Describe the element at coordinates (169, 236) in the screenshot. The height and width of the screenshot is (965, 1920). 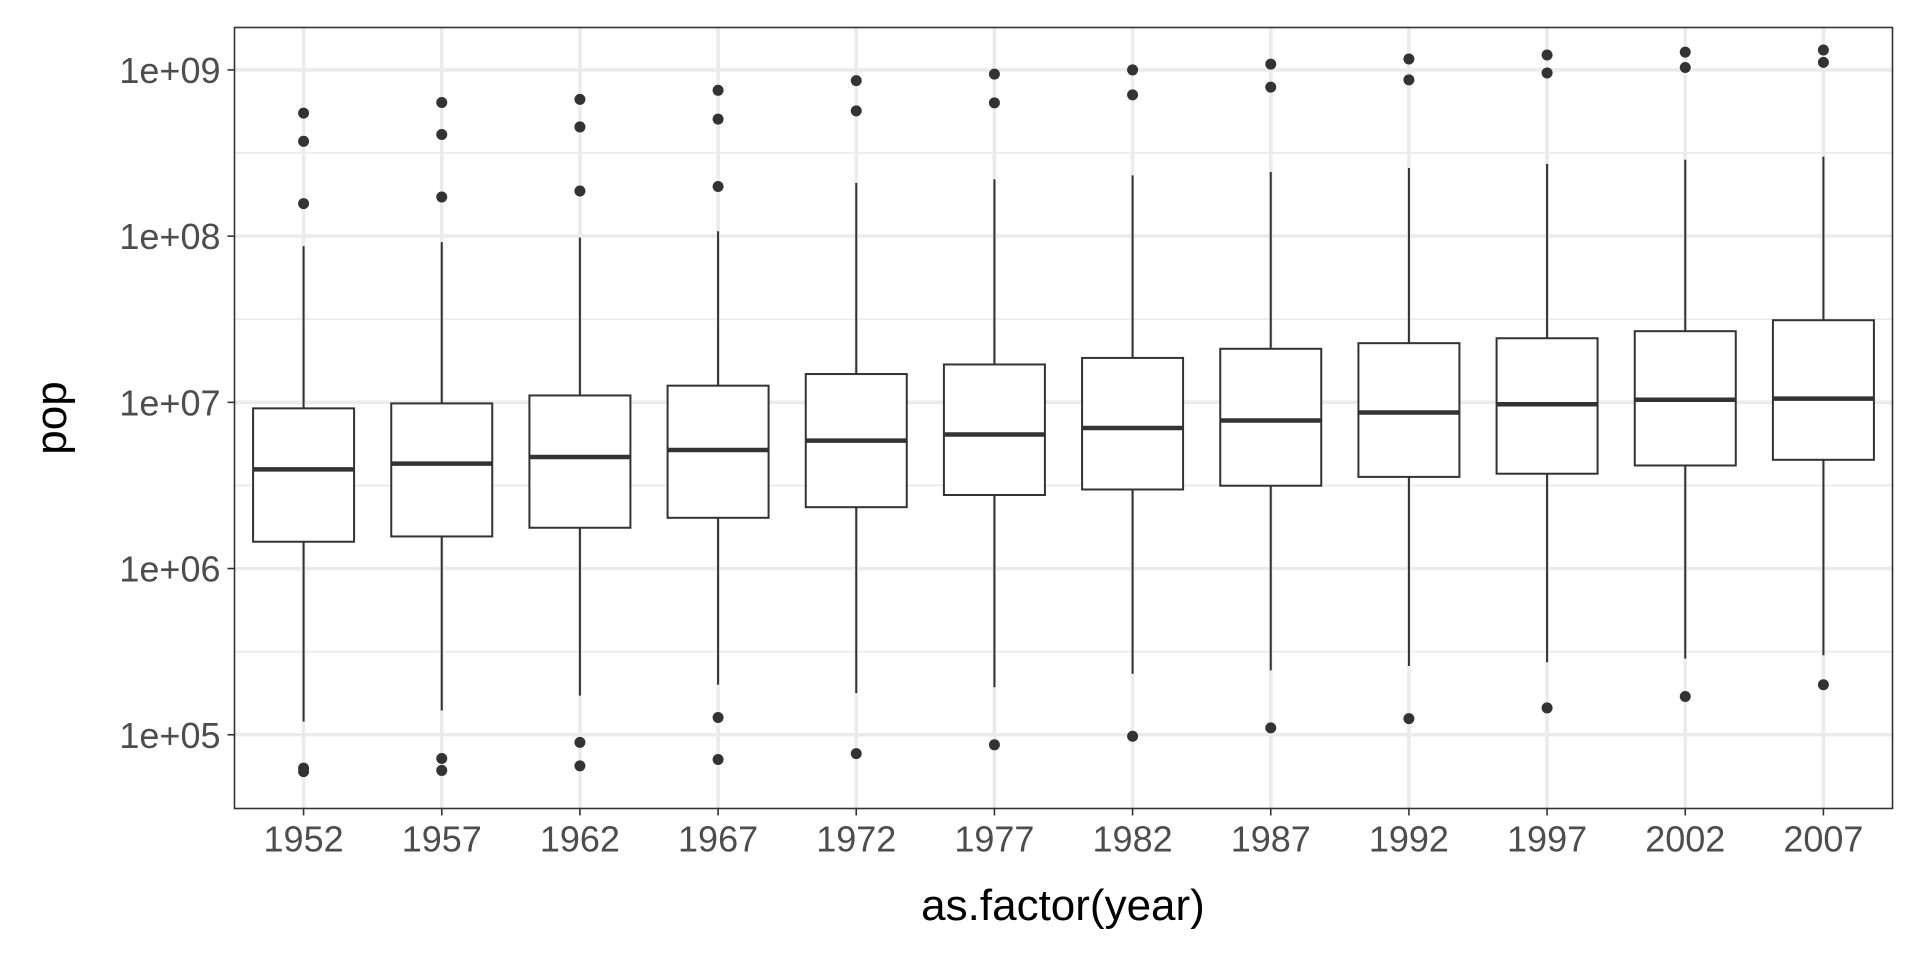
I see `y-tick-label: 1e+08` at that location.